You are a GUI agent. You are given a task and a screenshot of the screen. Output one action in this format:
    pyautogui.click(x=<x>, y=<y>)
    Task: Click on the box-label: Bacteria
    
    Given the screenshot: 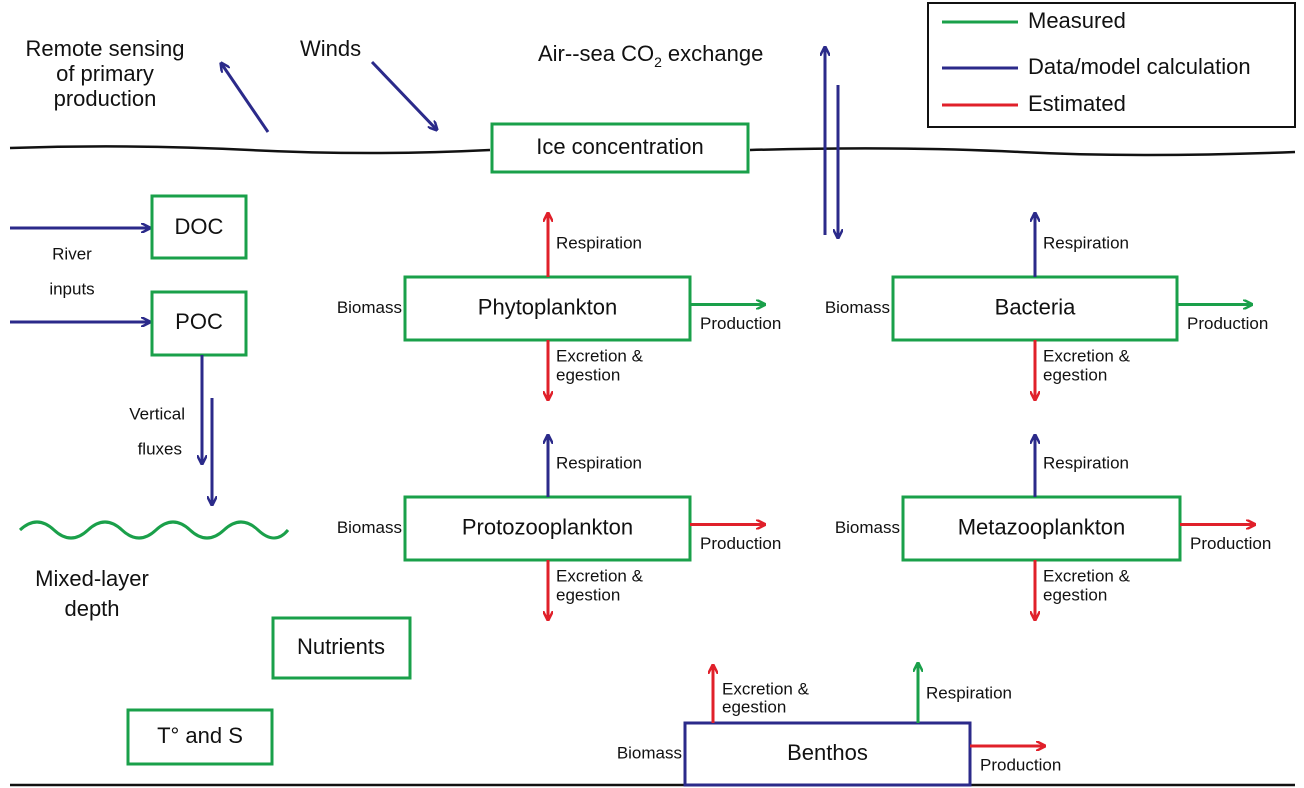 What is the action you would take?
    pyautogui.click(x=1035, y=306)
    